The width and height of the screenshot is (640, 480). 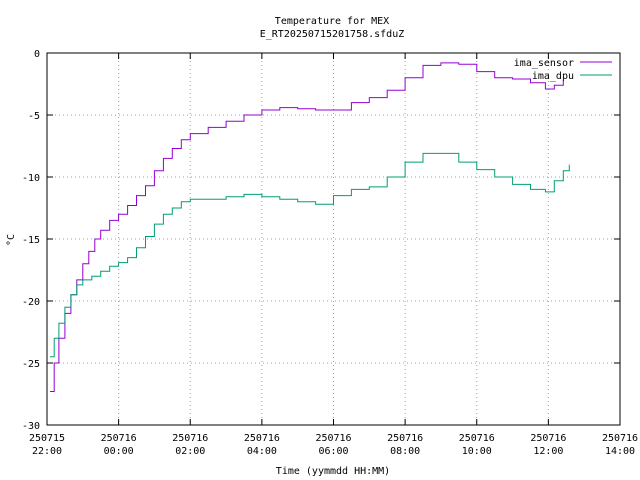 What do you see at coordinates (31, 178) in the screenshot?
I see `y-tick-label: -10` at bounding box center [31, 178].